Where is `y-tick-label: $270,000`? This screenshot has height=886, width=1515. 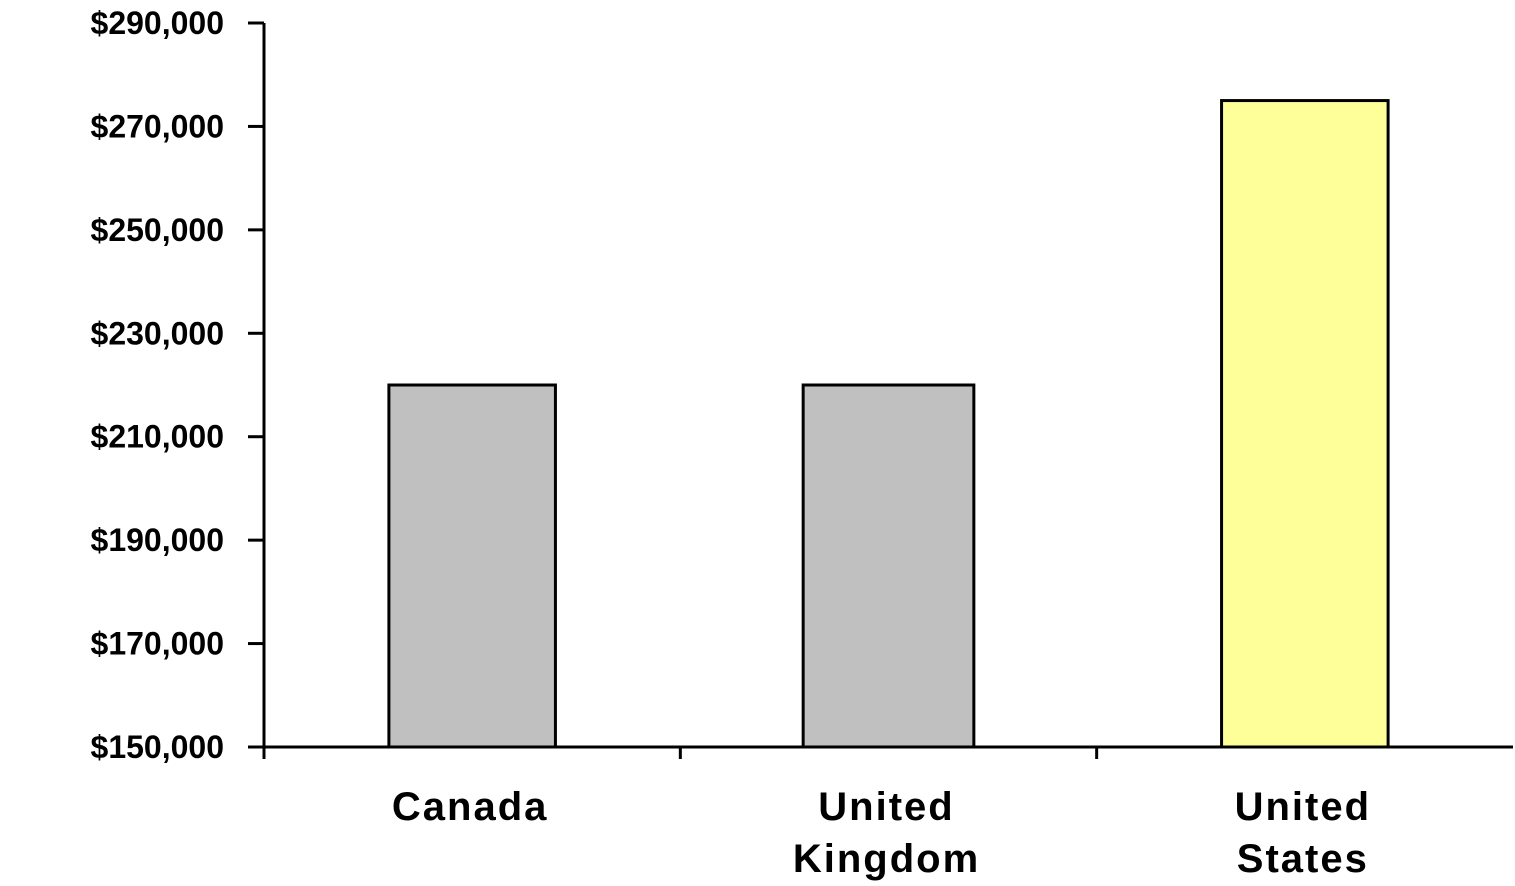 y-tick-label: $270,000 is located at coordinates (157, 126).